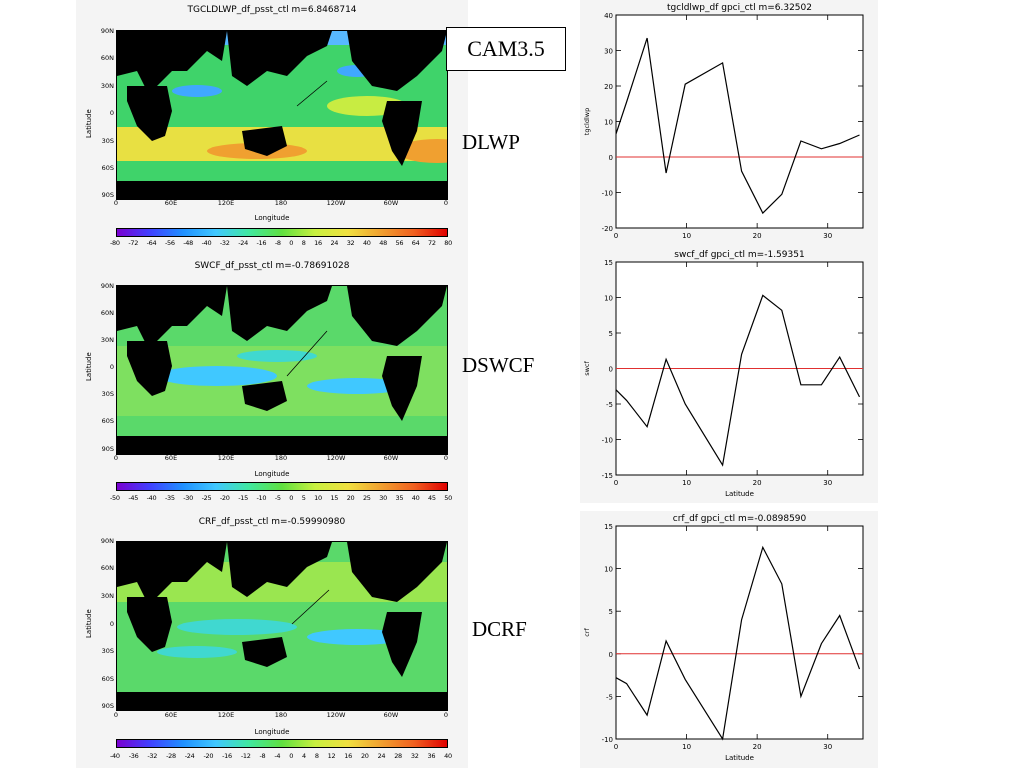 The width and height of the screenshot is (1024, 768). I want to click on colorbar-label: -80, so click(115, 243).